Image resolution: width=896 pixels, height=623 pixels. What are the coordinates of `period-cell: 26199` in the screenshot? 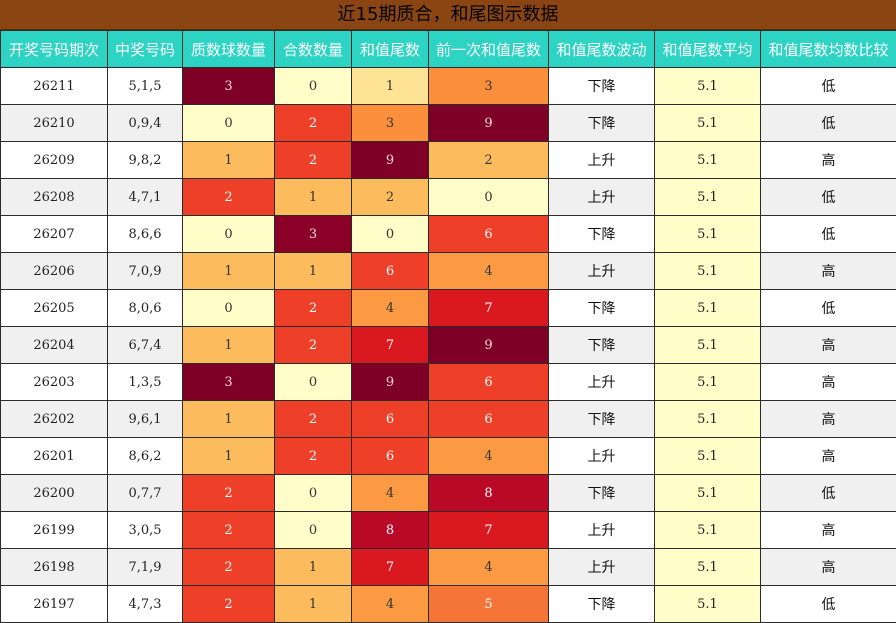 It's located at (54, 530).